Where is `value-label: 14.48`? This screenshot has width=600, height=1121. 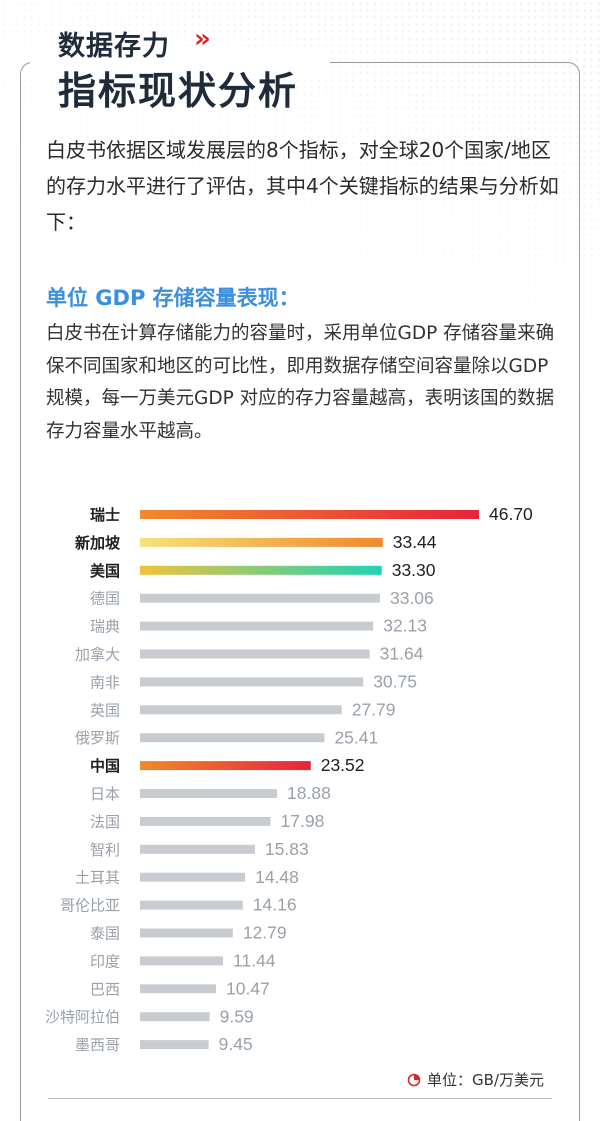 value-label: 14.48 is located at coordinates (277, 877).